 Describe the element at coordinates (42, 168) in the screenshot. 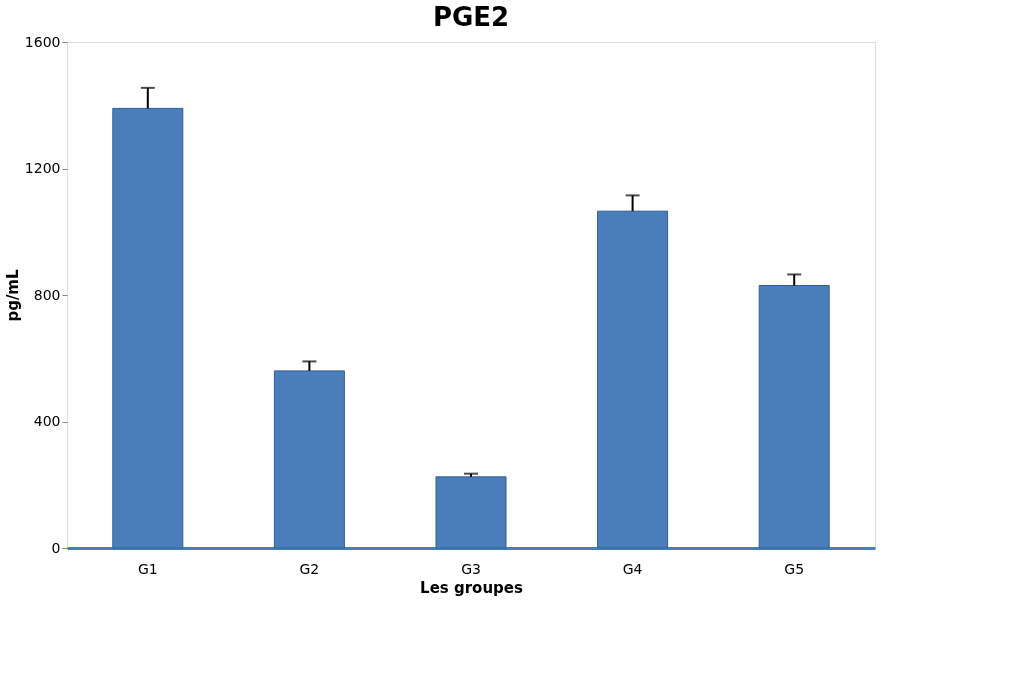

I see `y-tick-label: 1200` at that location.